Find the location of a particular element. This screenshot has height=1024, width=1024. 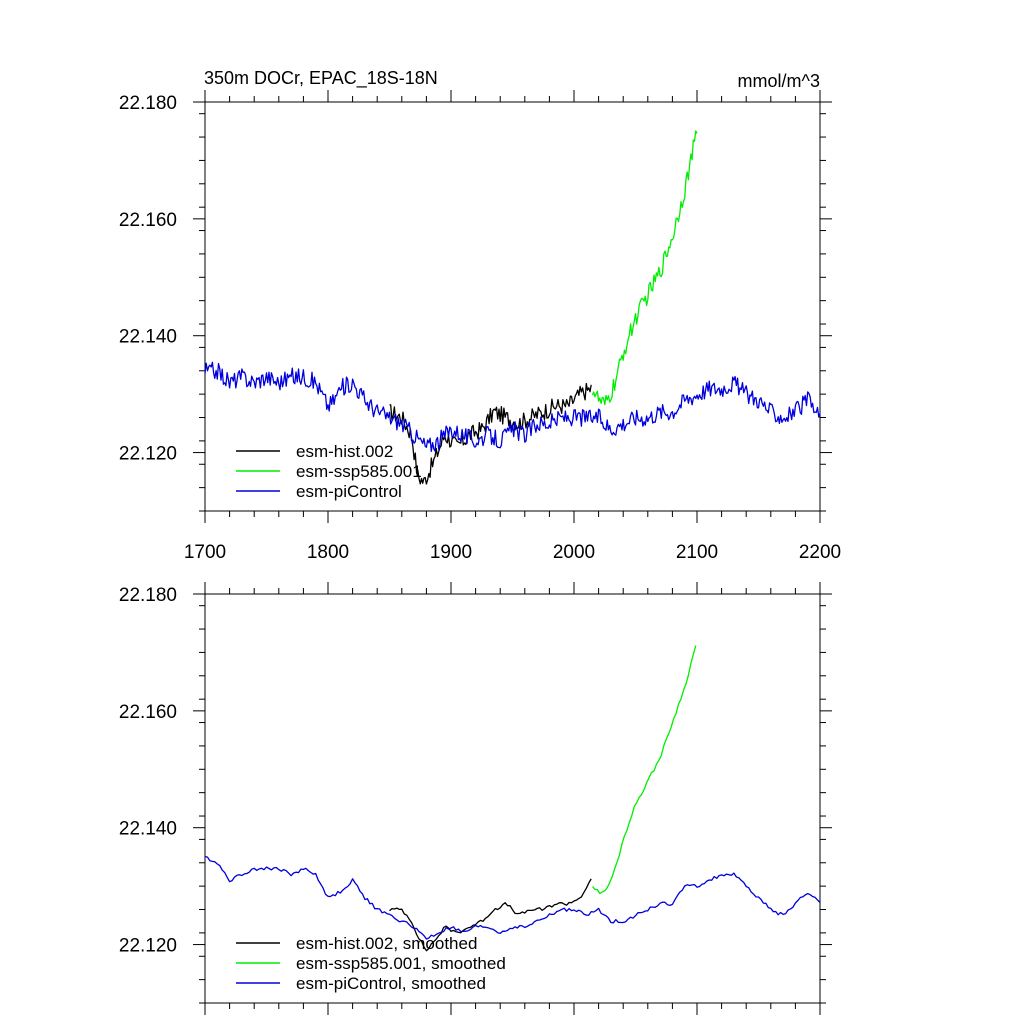

x-tick-label: 1800 is located at coordinates (328, 552).